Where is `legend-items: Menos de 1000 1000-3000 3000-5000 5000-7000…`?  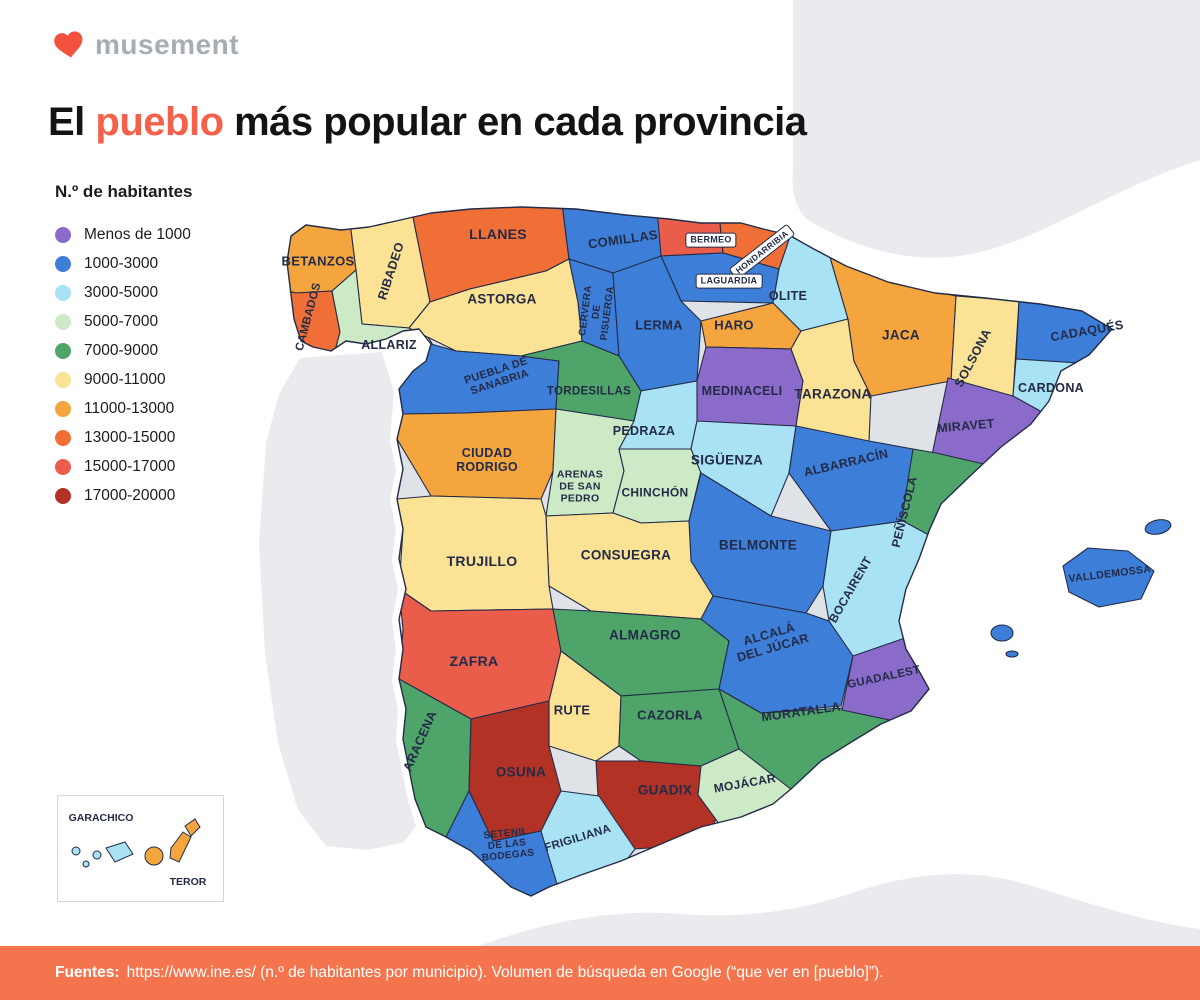 legend-items: Menos de 1000 1000-3000 3000-5000 5000-7000… is located at coordinates (124, 365).